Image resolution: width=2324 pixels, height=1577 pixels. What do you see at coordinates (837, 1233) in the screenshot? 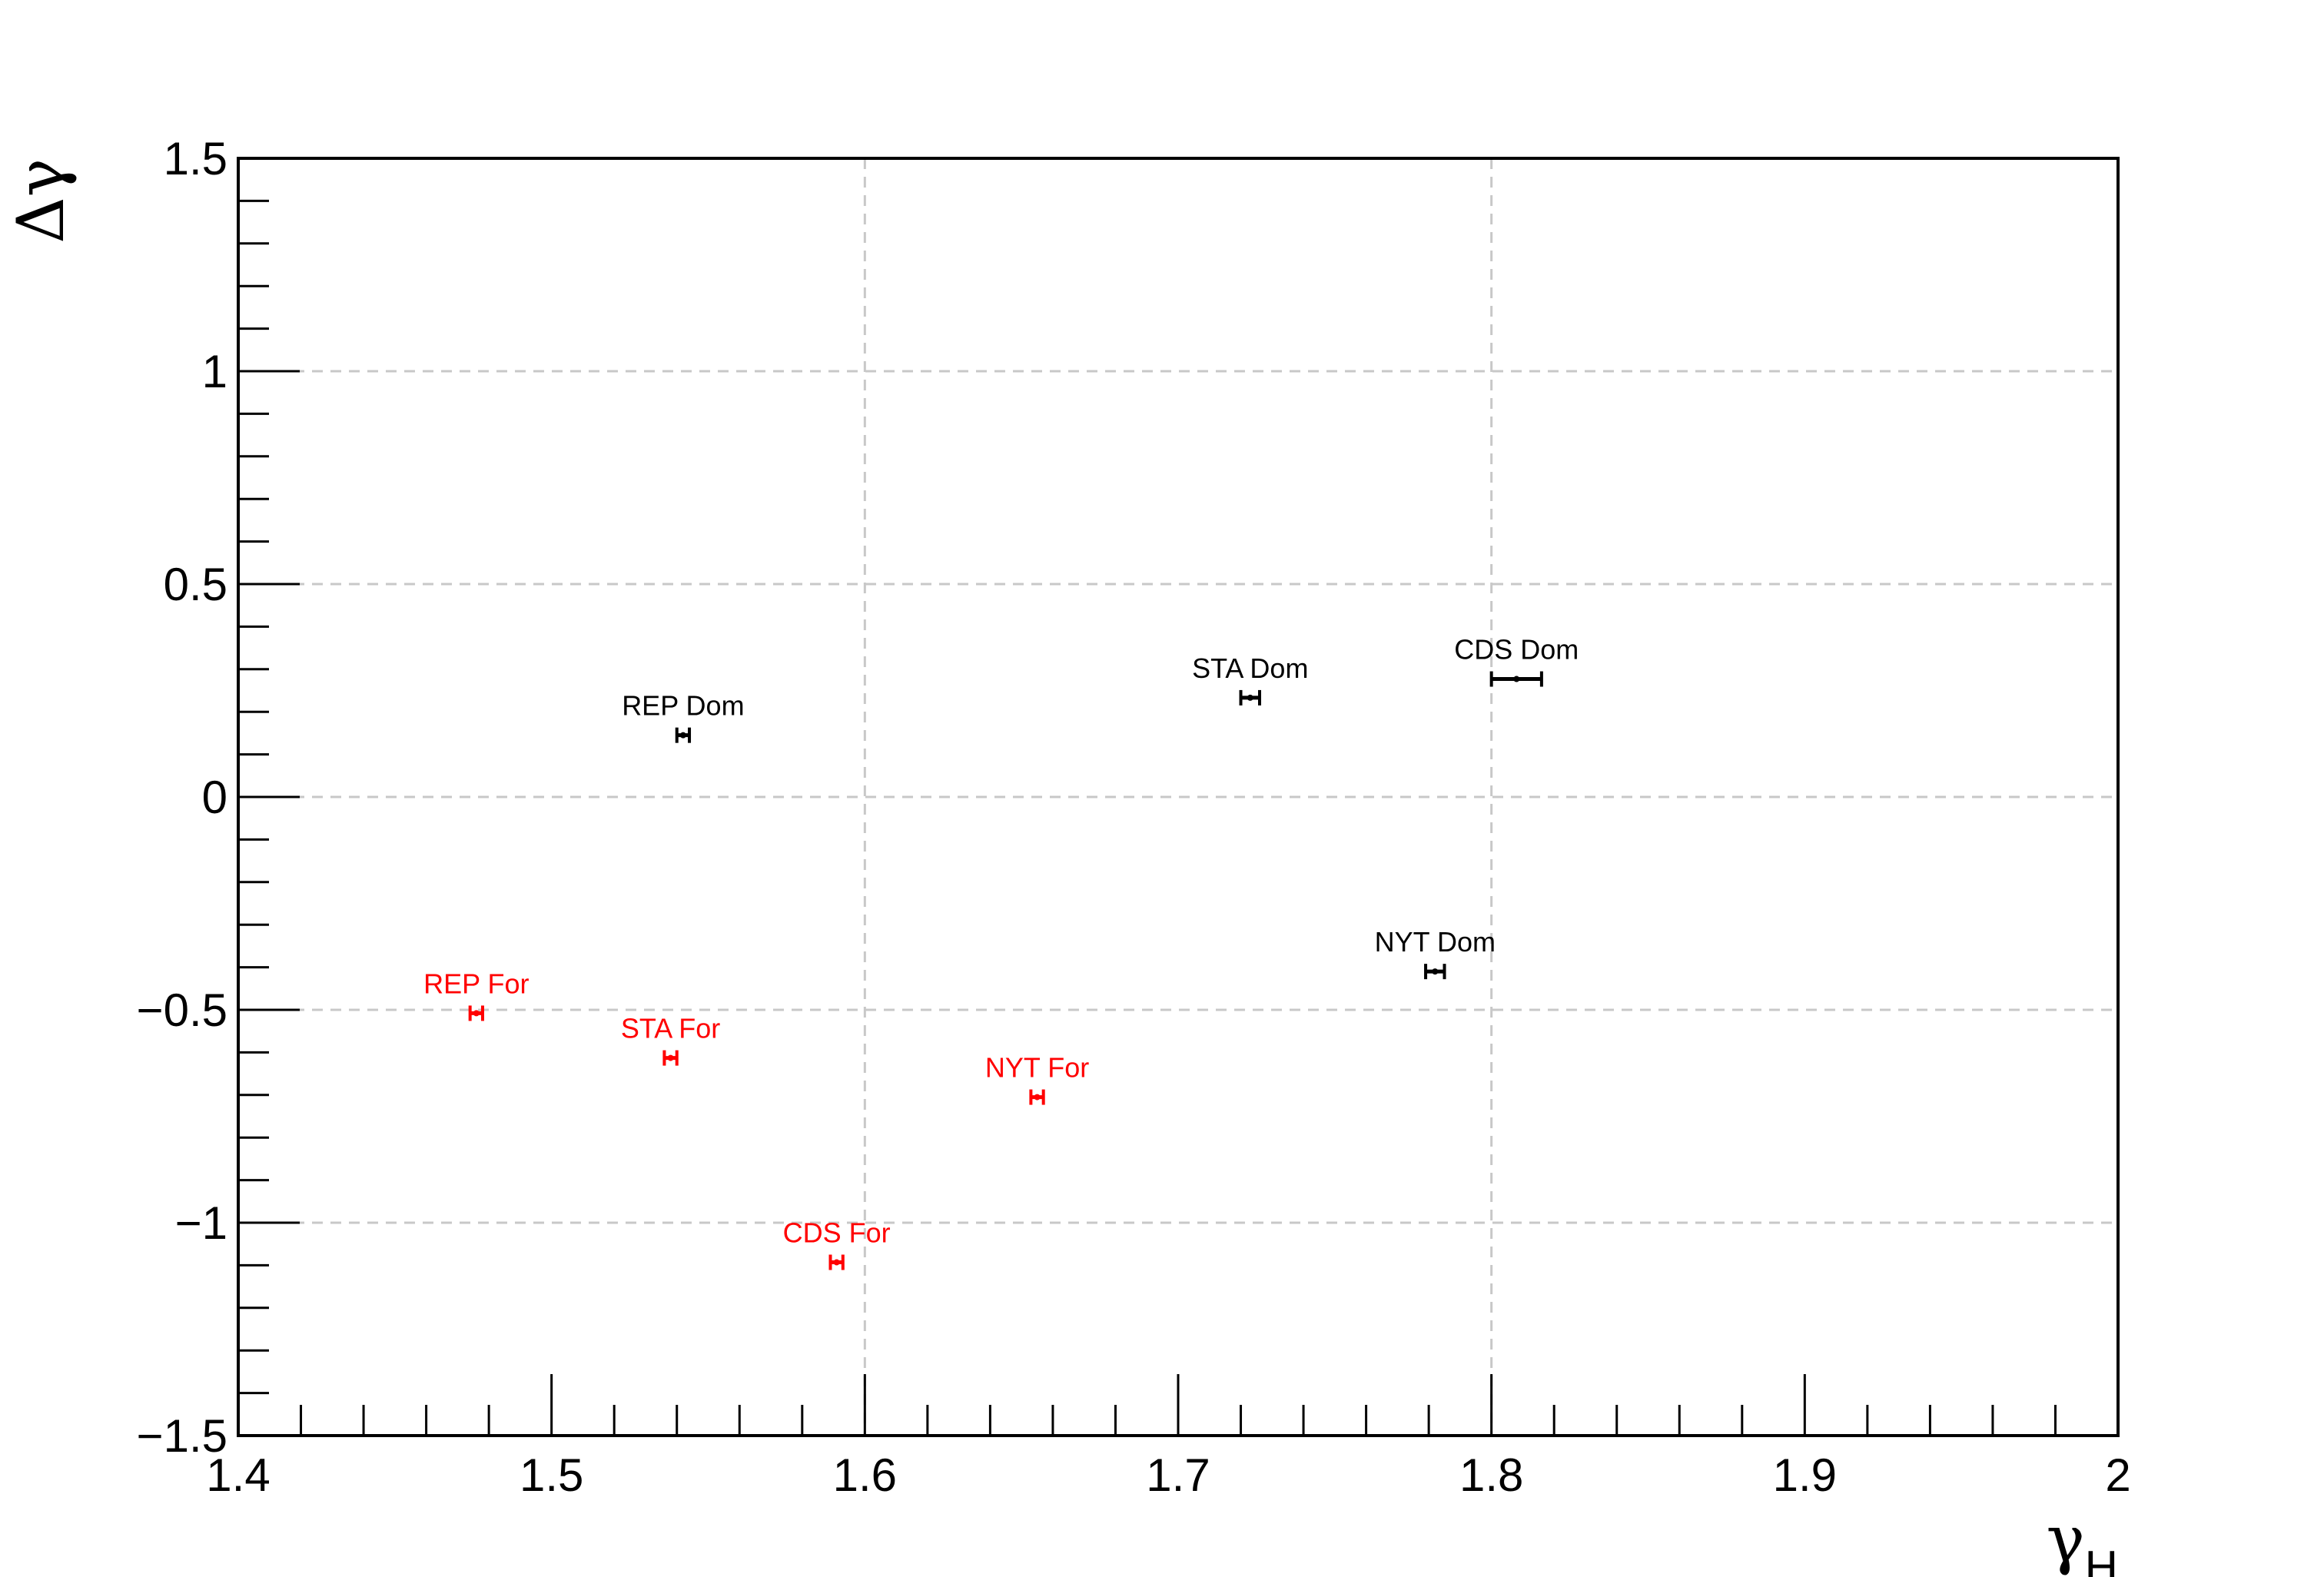
I see `point-label: CDS For` at bounding box center [837, 1233].